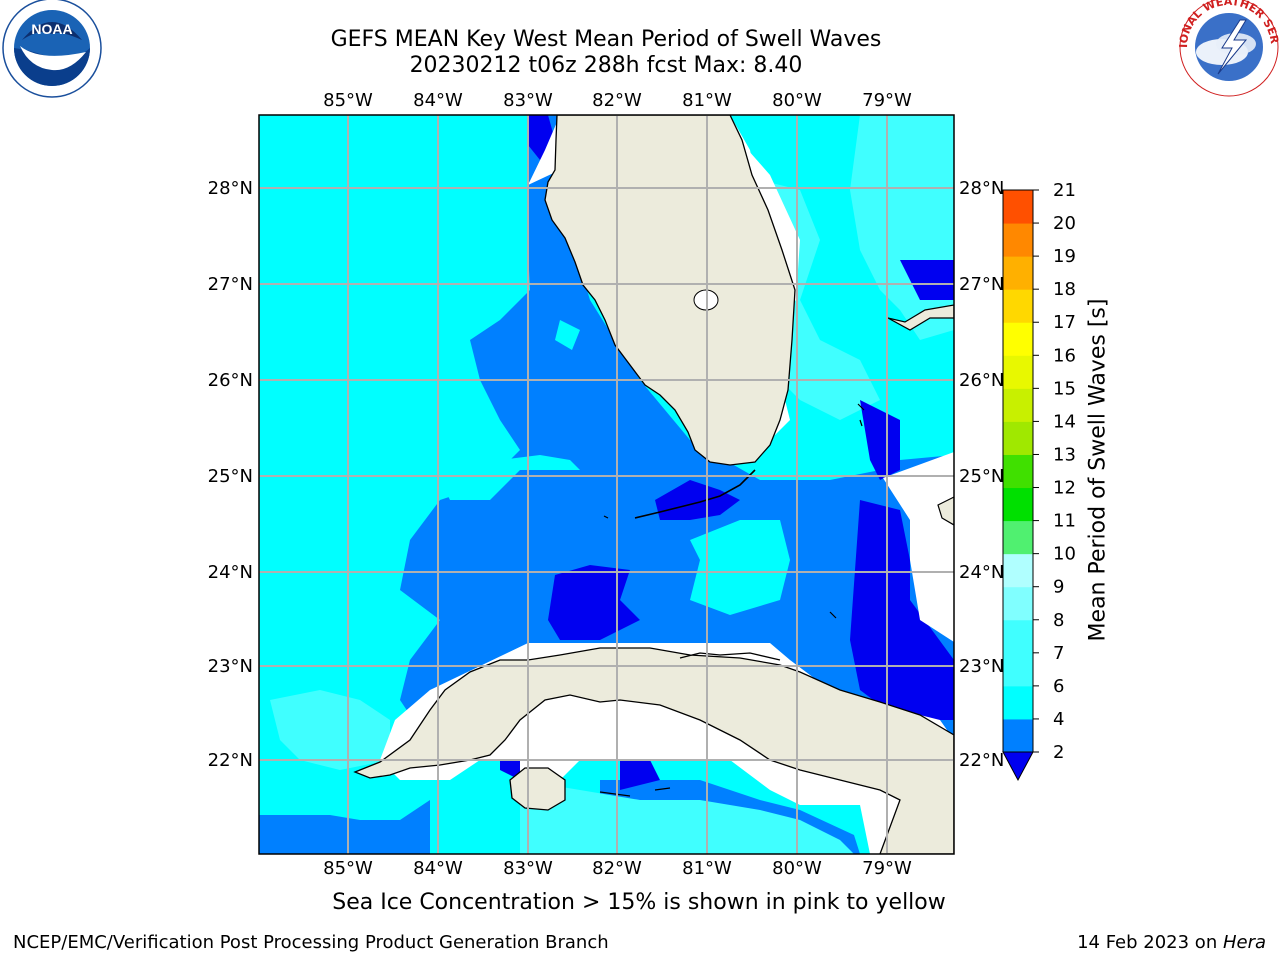 The image size is (1280, 960). What do you see at coordinates (1058, 686) in the screenshot?
I see `colorbar-tick-label: 6` at bounding box center [1058, 686].